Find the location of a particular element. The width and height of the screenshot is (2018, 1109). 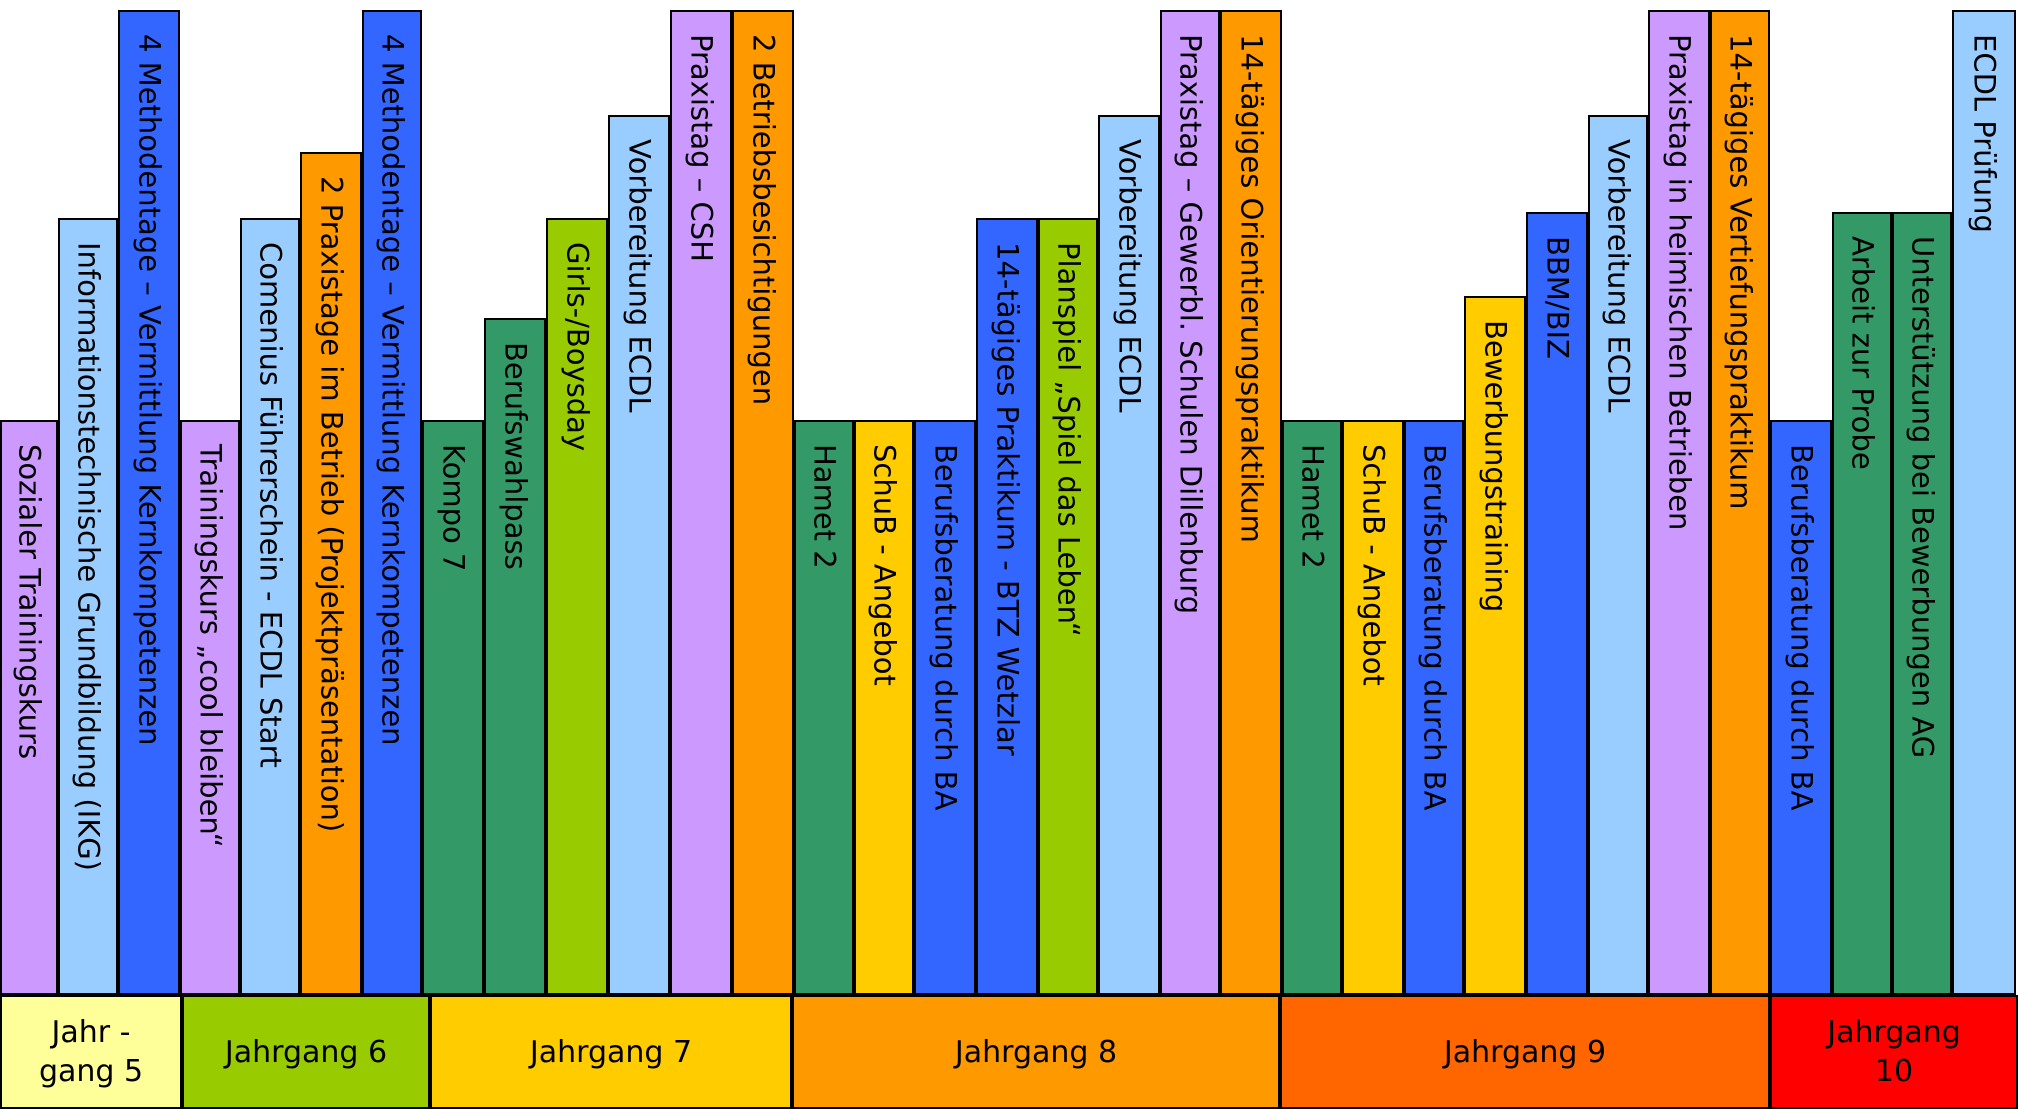

book-spine: ECDL Prüfung is located at coordinates (1984, 502).